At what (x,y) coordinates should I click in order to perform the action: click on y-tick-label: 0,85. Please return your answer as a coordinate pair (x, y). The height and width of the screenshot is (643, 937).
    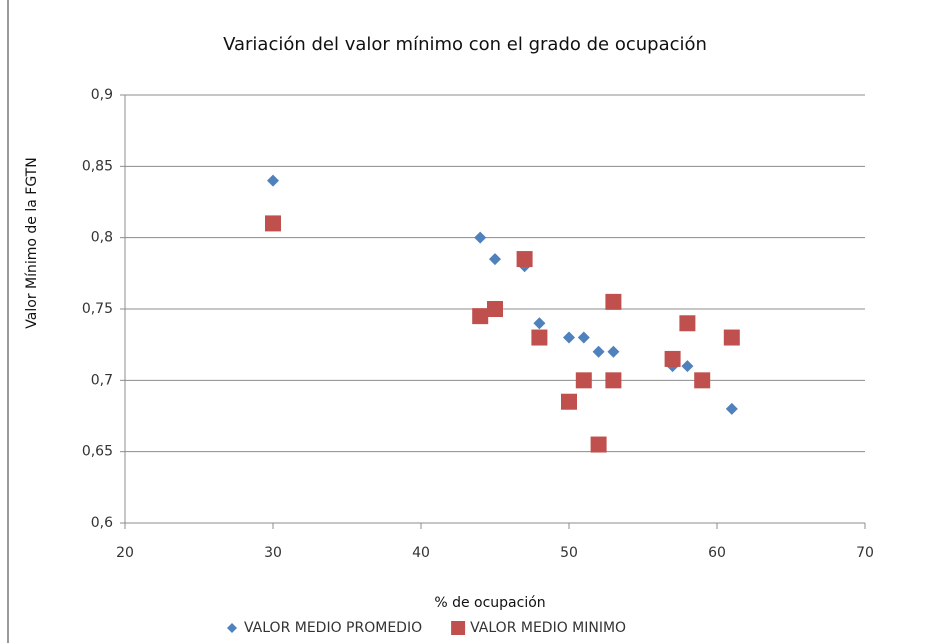
    Looking at the image, I should click on (97, 166).